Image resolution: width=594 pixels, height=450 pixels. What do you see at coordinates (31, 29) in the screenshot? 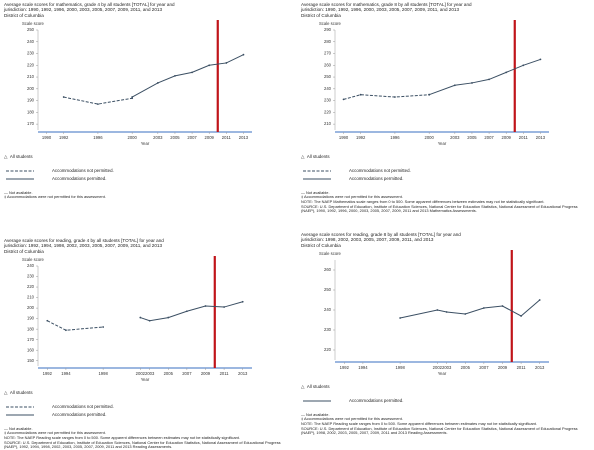
I see `y-tick-label: 250` at bounding box center [31, 29].